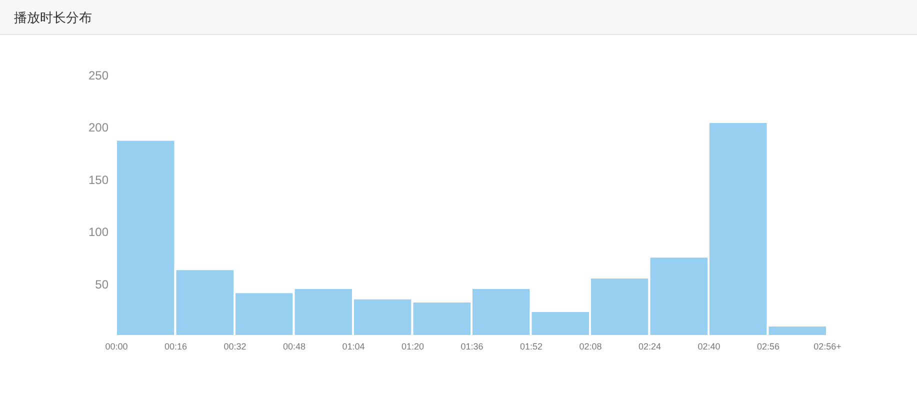 Image resolution: width=917 pixels, height=396 pixels. I want to click on x-tick-label: 02:56+, so click(828, 347).